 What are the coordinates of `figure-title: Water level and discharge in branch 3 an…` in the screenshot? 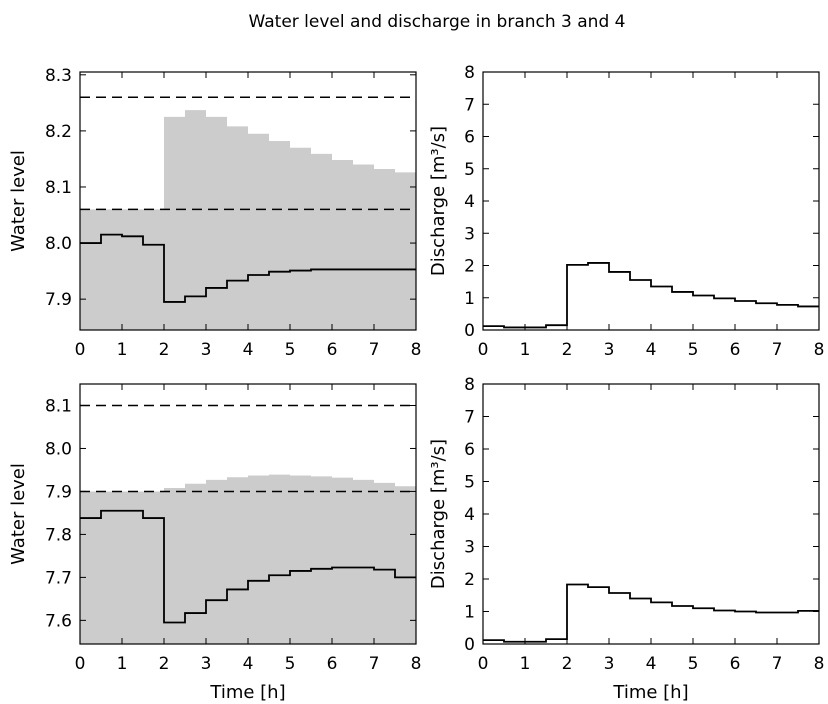 It's located at (437, 22).